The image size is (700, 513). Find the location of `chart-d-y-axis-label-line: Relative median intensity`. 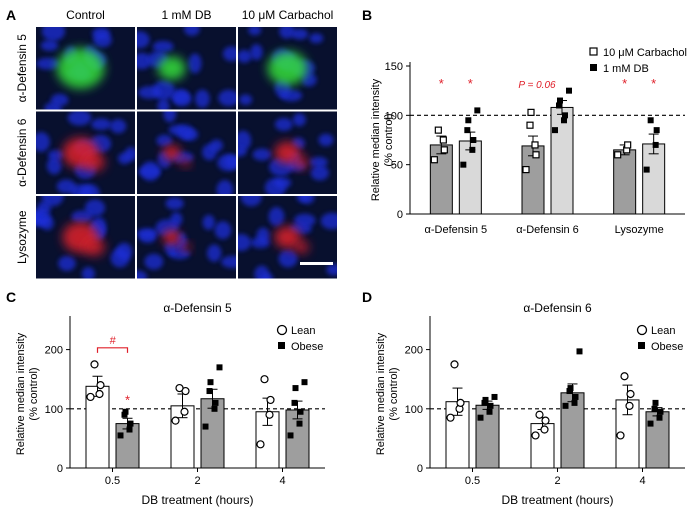

chart-d-y-axis-label-line: Relative median intensity is located at coordinates (381, 393).